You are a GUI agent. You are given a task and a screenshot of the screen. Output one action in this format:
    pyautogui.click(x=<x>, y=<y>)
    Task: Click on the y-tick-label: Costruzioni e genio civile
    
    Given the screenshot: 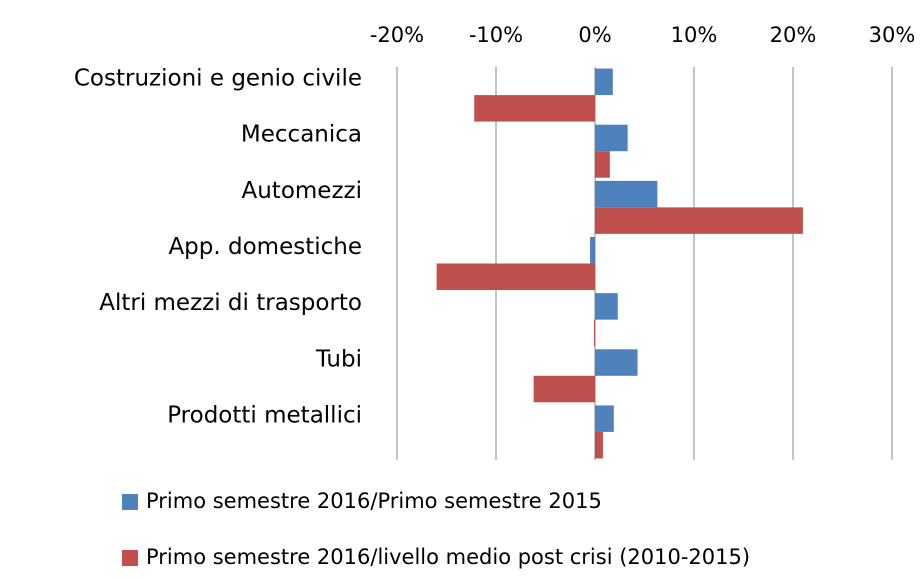 What is the action you would take?
    pyautogui.click(x=218, y=79)
    